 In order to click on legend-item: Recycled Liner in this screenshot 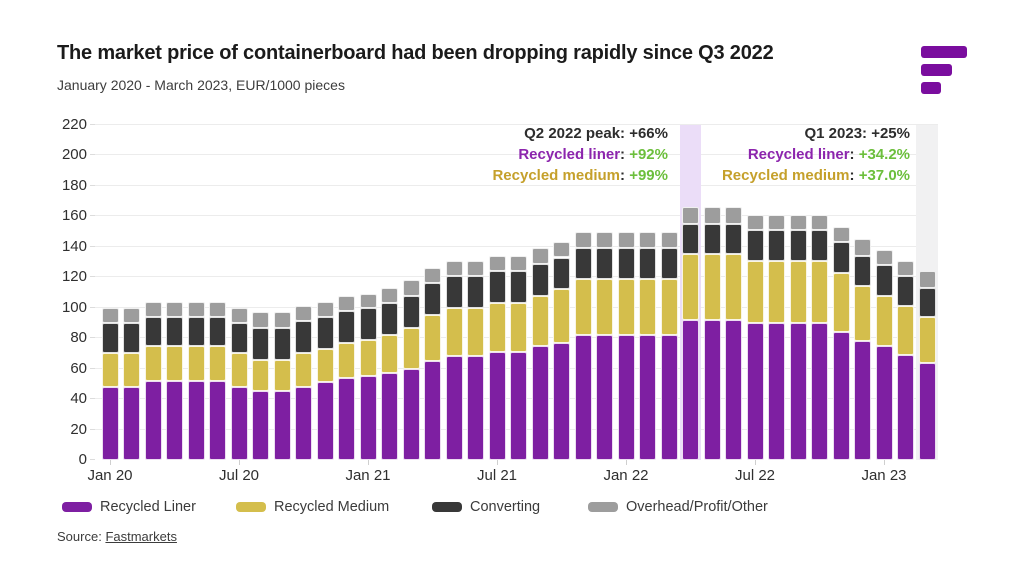, I will do `click(129, 507)`.